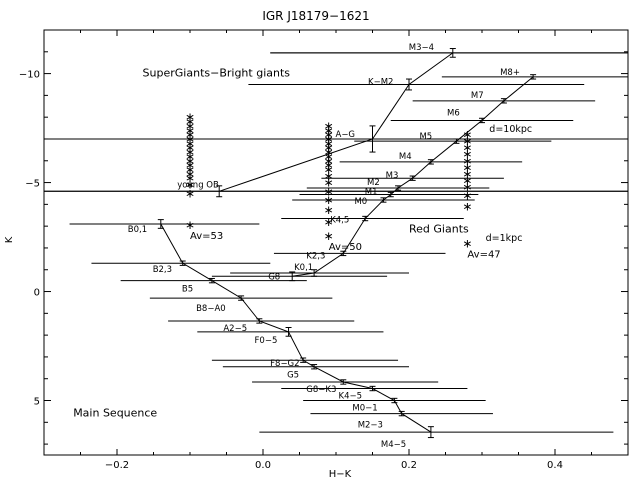  What do you see at coordinates (235, 329) in the screenshot?
I see `spectral-type-label: A2−5` at bounding box center [235, 329].